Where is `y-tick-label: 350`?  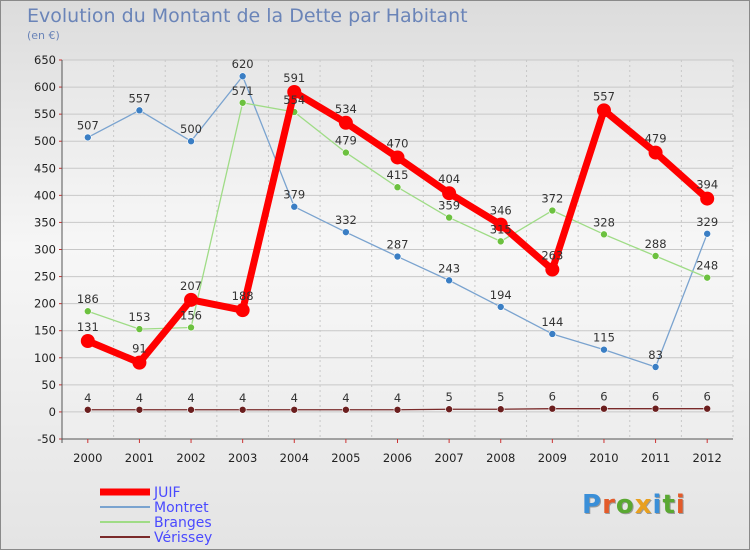 y-tick-label: 350 is located at coordinates (45, 222).